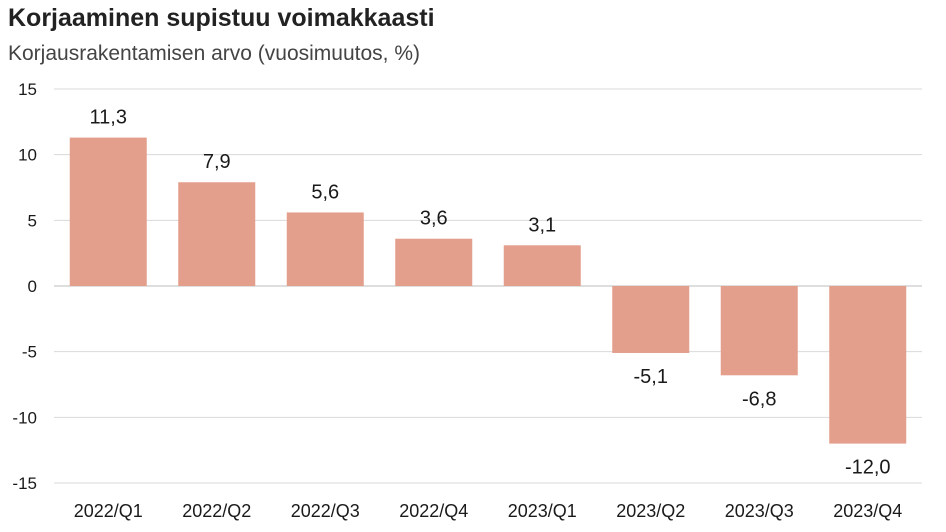 Image resolution: width=946 pixels, height=532 pixels. What do you see at coordinates (24, 286) in the screenshot?
I see `y-axis-tick-labels: 15 10 5 0 -5 -10 -15` at bounding box center [24, 286].